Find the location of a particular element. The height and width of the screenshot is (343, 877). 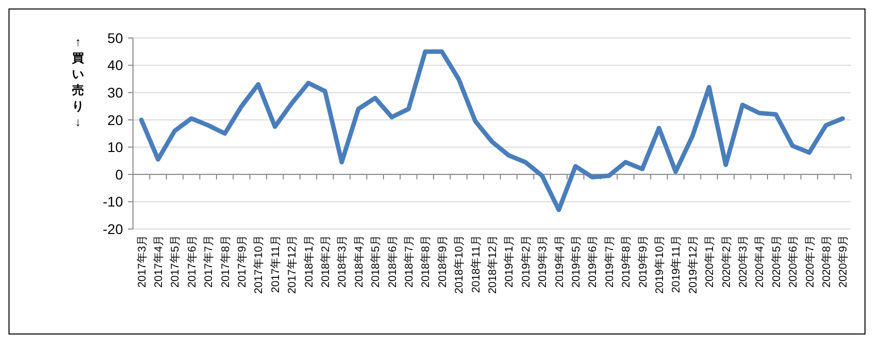

x-tick-label: 2020年5月 is located at coordinates (776, 261).